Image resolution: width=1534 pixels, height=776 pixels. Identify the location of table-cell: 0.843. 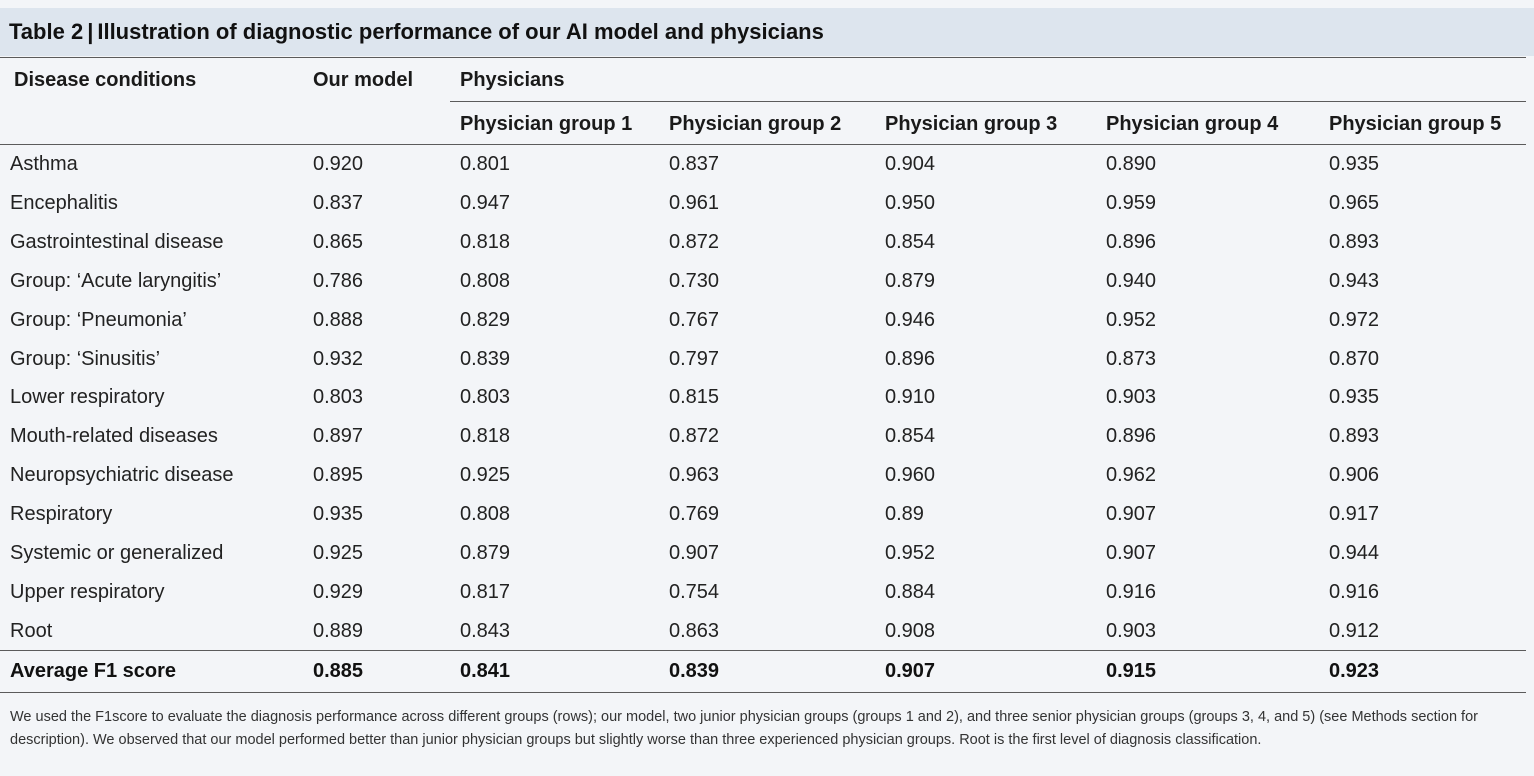
(485, 630).